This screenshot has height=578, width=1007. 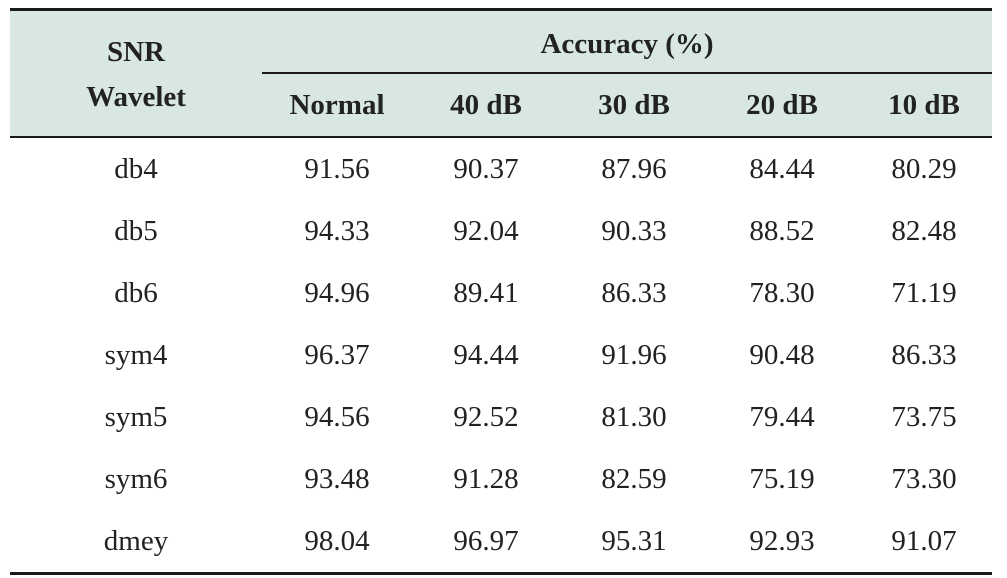 I want to click on row-label: sym4, so click(x=136, y=354).